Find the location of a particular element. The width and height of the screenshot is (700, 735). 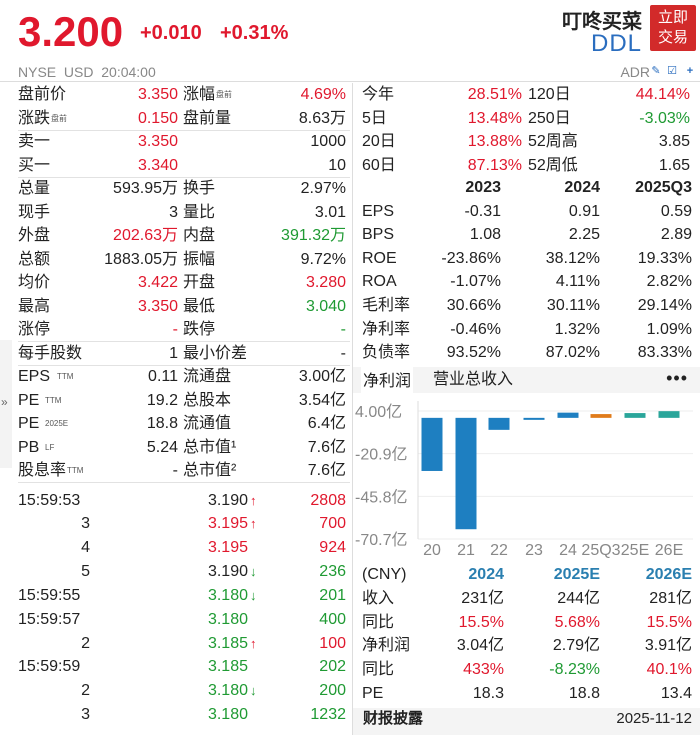

financials-value: 2.89 is located at coordinates (676, 235).